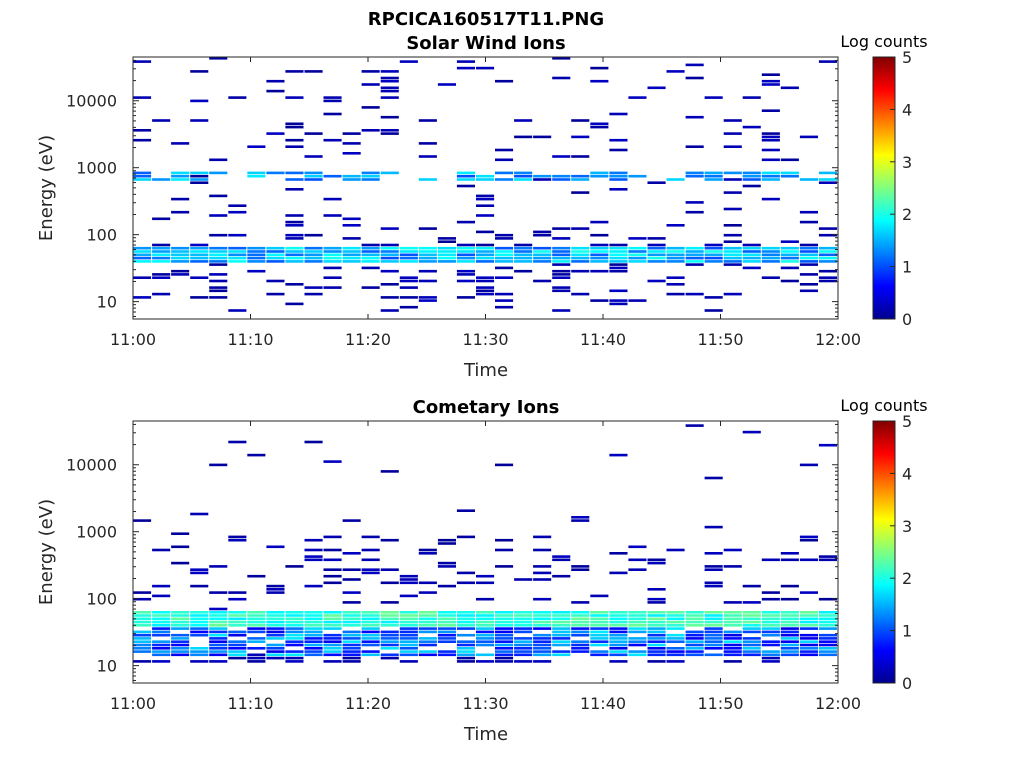 The width and height of the screenshot is (1024, 768). I want to click on x-tick-label: 11:00, so click(133, 339).